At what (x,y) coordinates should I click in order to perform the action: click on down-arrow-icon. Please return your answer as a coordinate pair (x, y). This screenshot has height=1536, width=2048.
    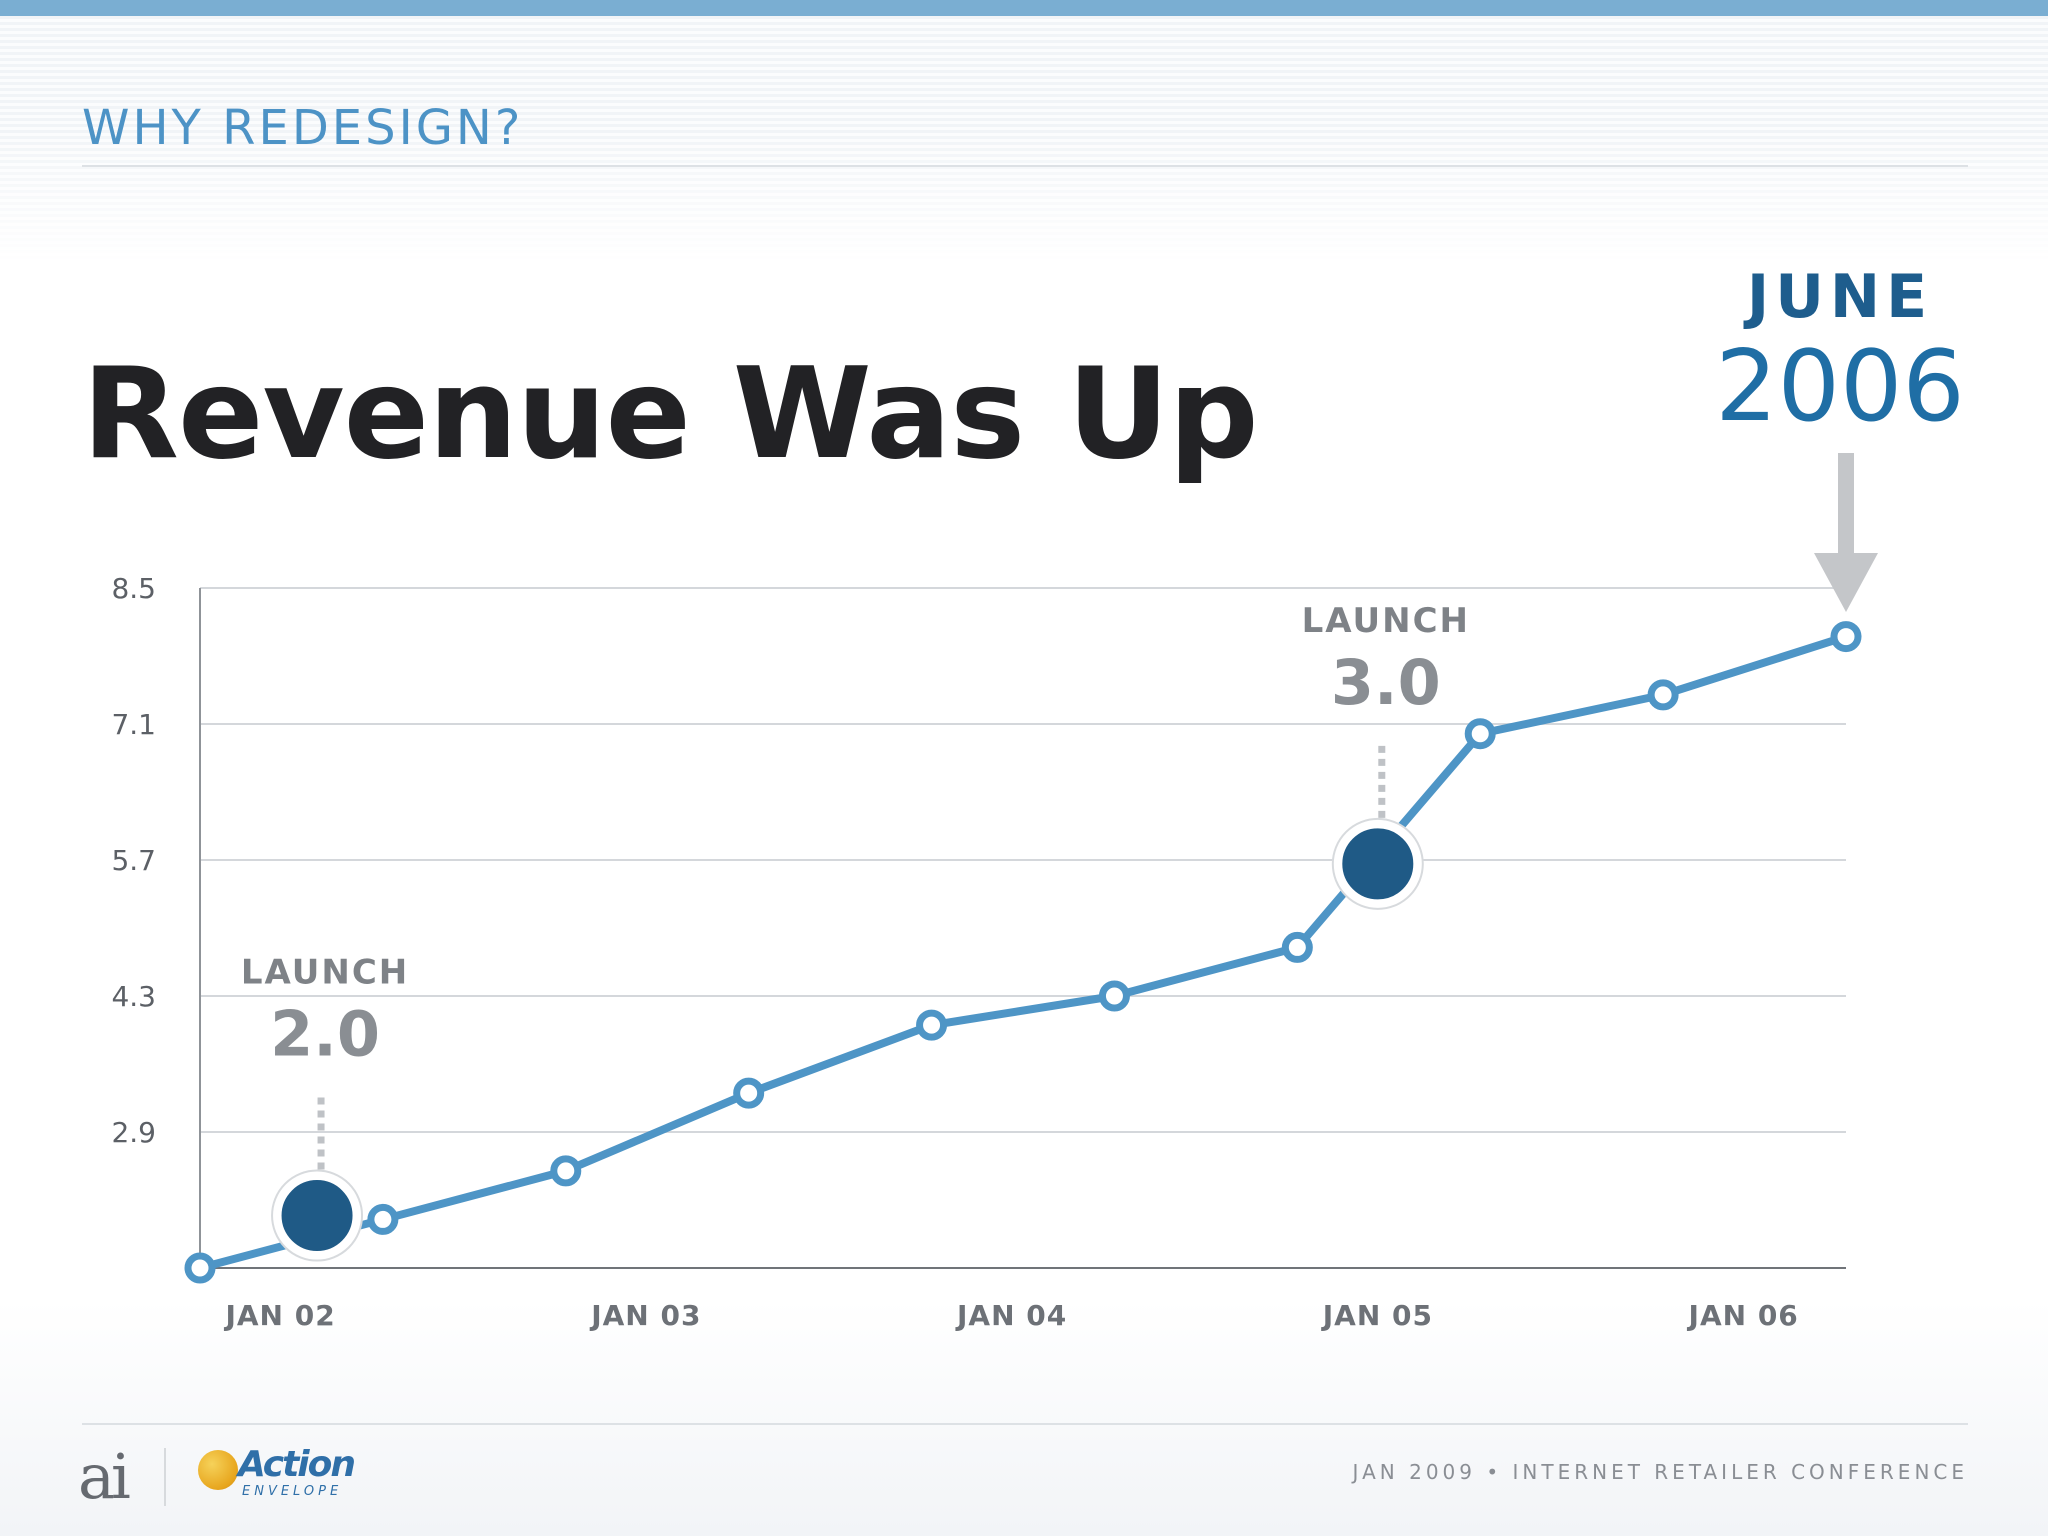
    Looking at the image, I should click on (1846, 582).